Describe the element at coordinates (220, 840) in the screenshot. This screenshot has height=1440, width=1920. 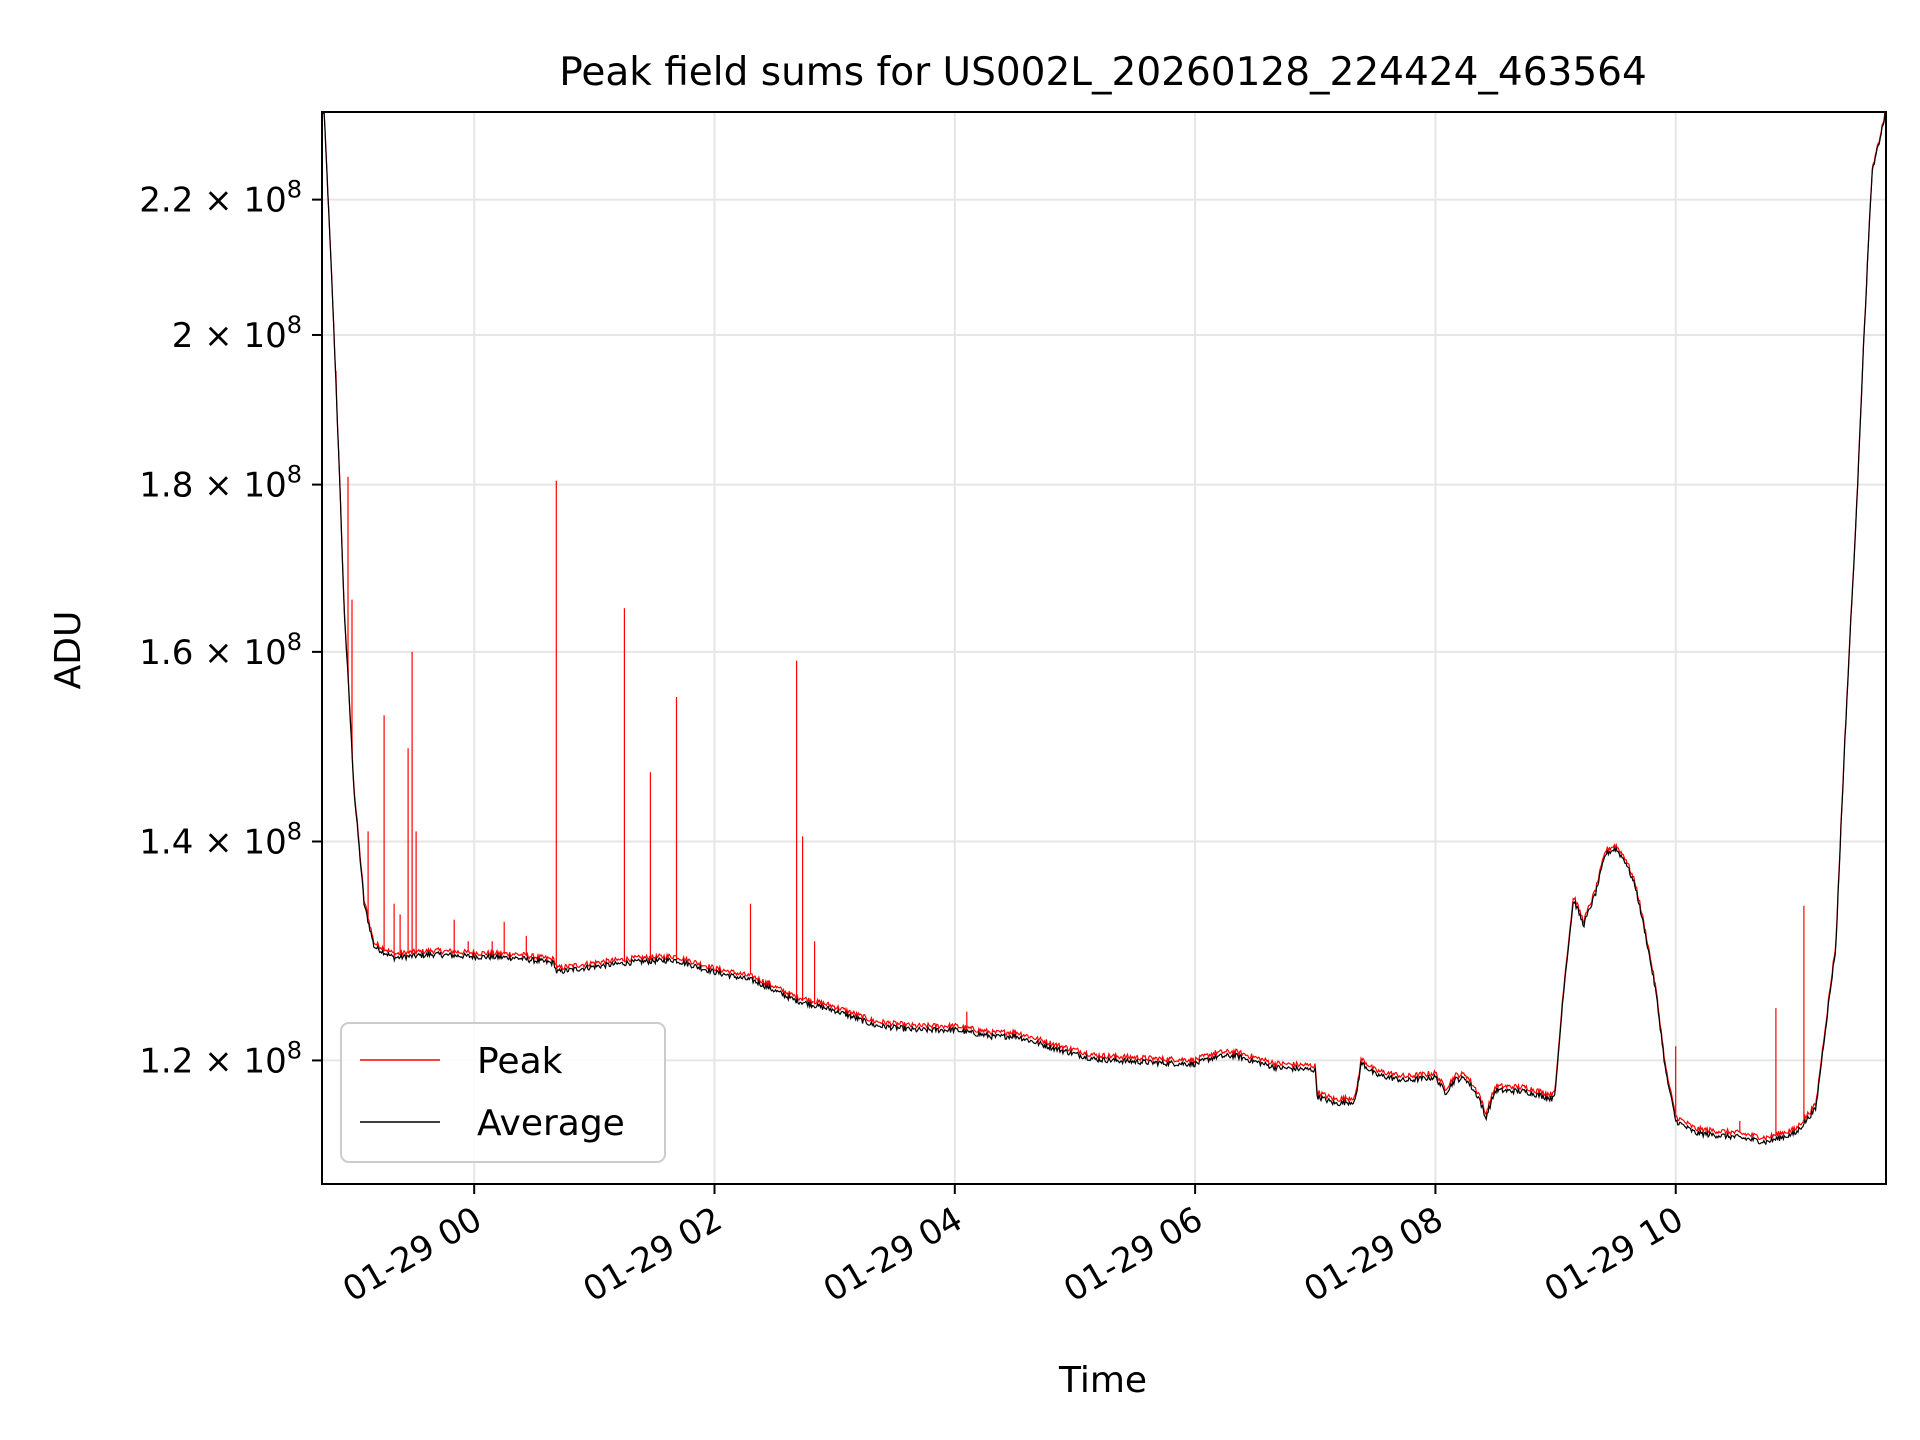
I see `y-tick-label: 1.4 × 108` at that location.